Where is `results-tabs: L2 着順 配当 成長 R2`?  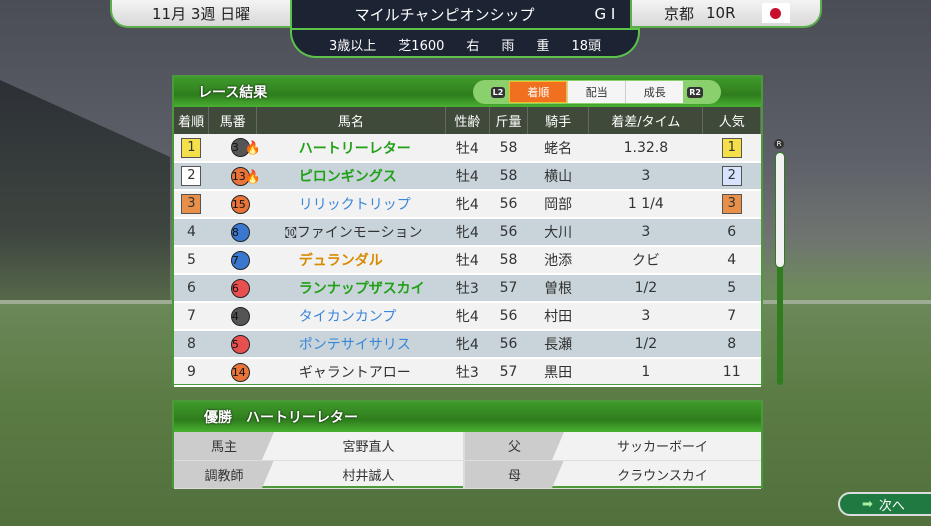
results-tabs: L2 着順 配当 成長 R2 is located at coordinates (596, 92).